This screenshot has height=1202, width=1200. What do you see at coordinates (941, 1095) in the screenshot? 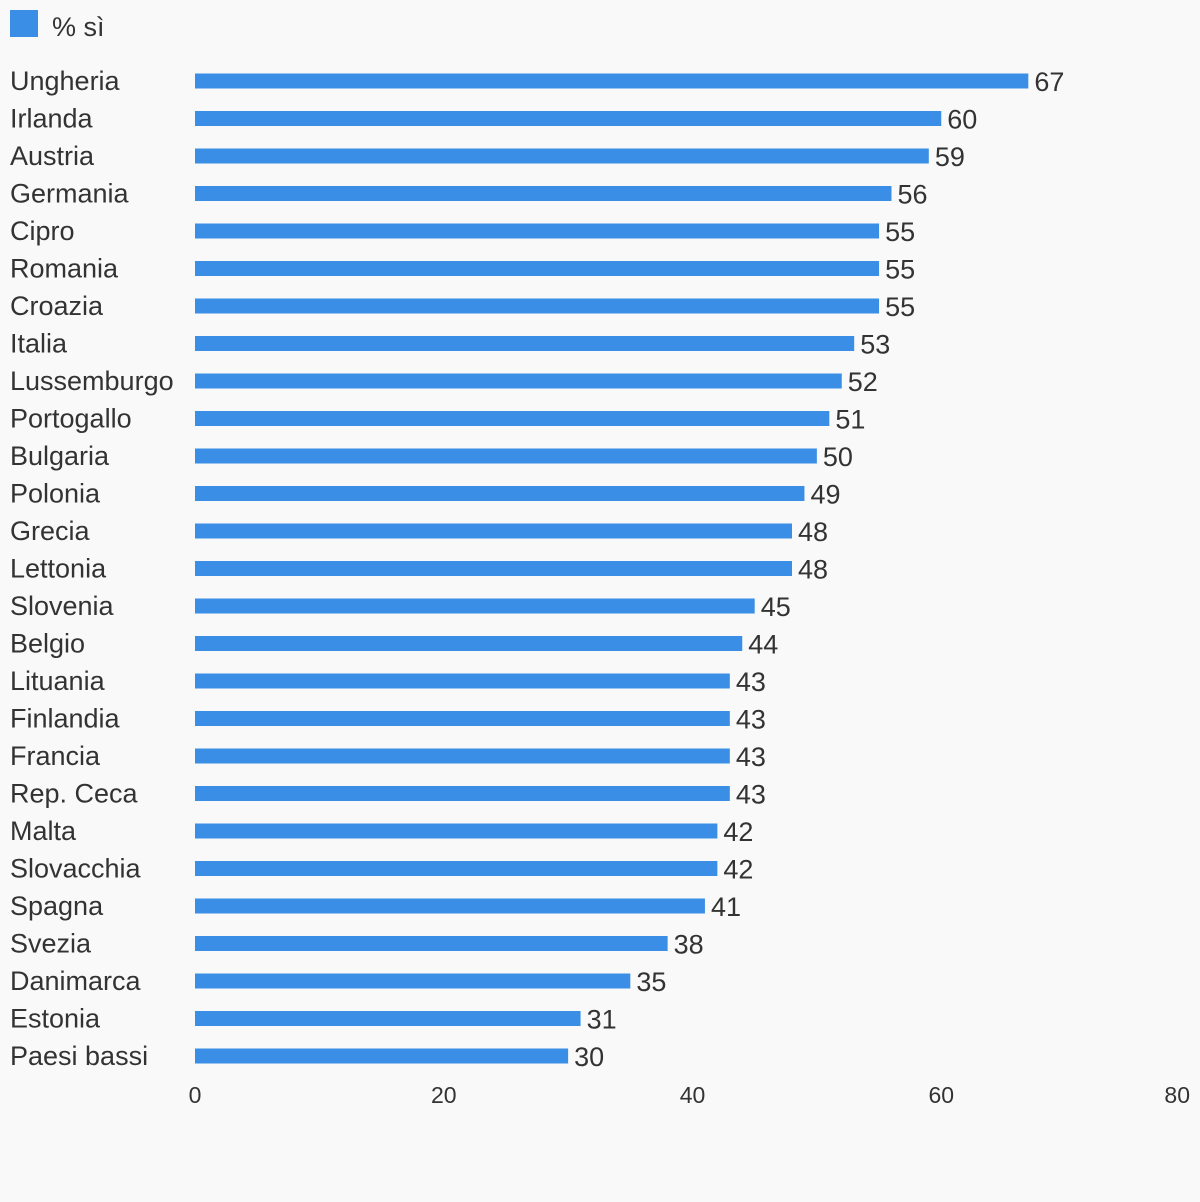
I see `x-tick-label: 60` at bounding box center [941, 1095].